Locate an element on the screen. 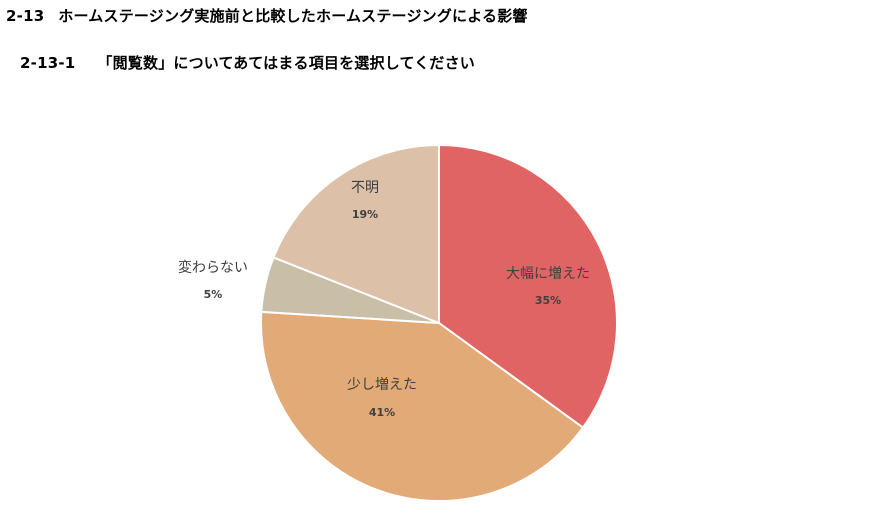  pie-slice-slightly-increased is located at coordinates (422, 406).